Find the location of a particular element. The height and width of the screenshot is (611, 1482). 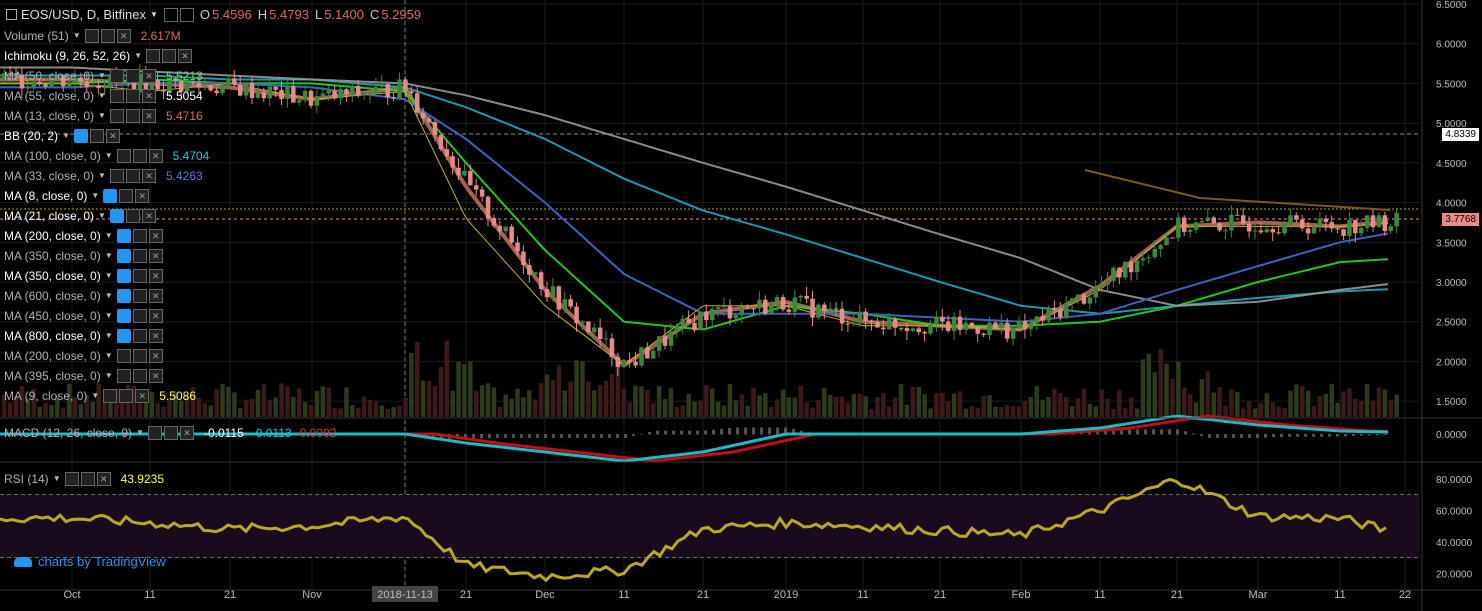

indicator-label: MA (33, close, 0) is located at coordinates (49, 176).